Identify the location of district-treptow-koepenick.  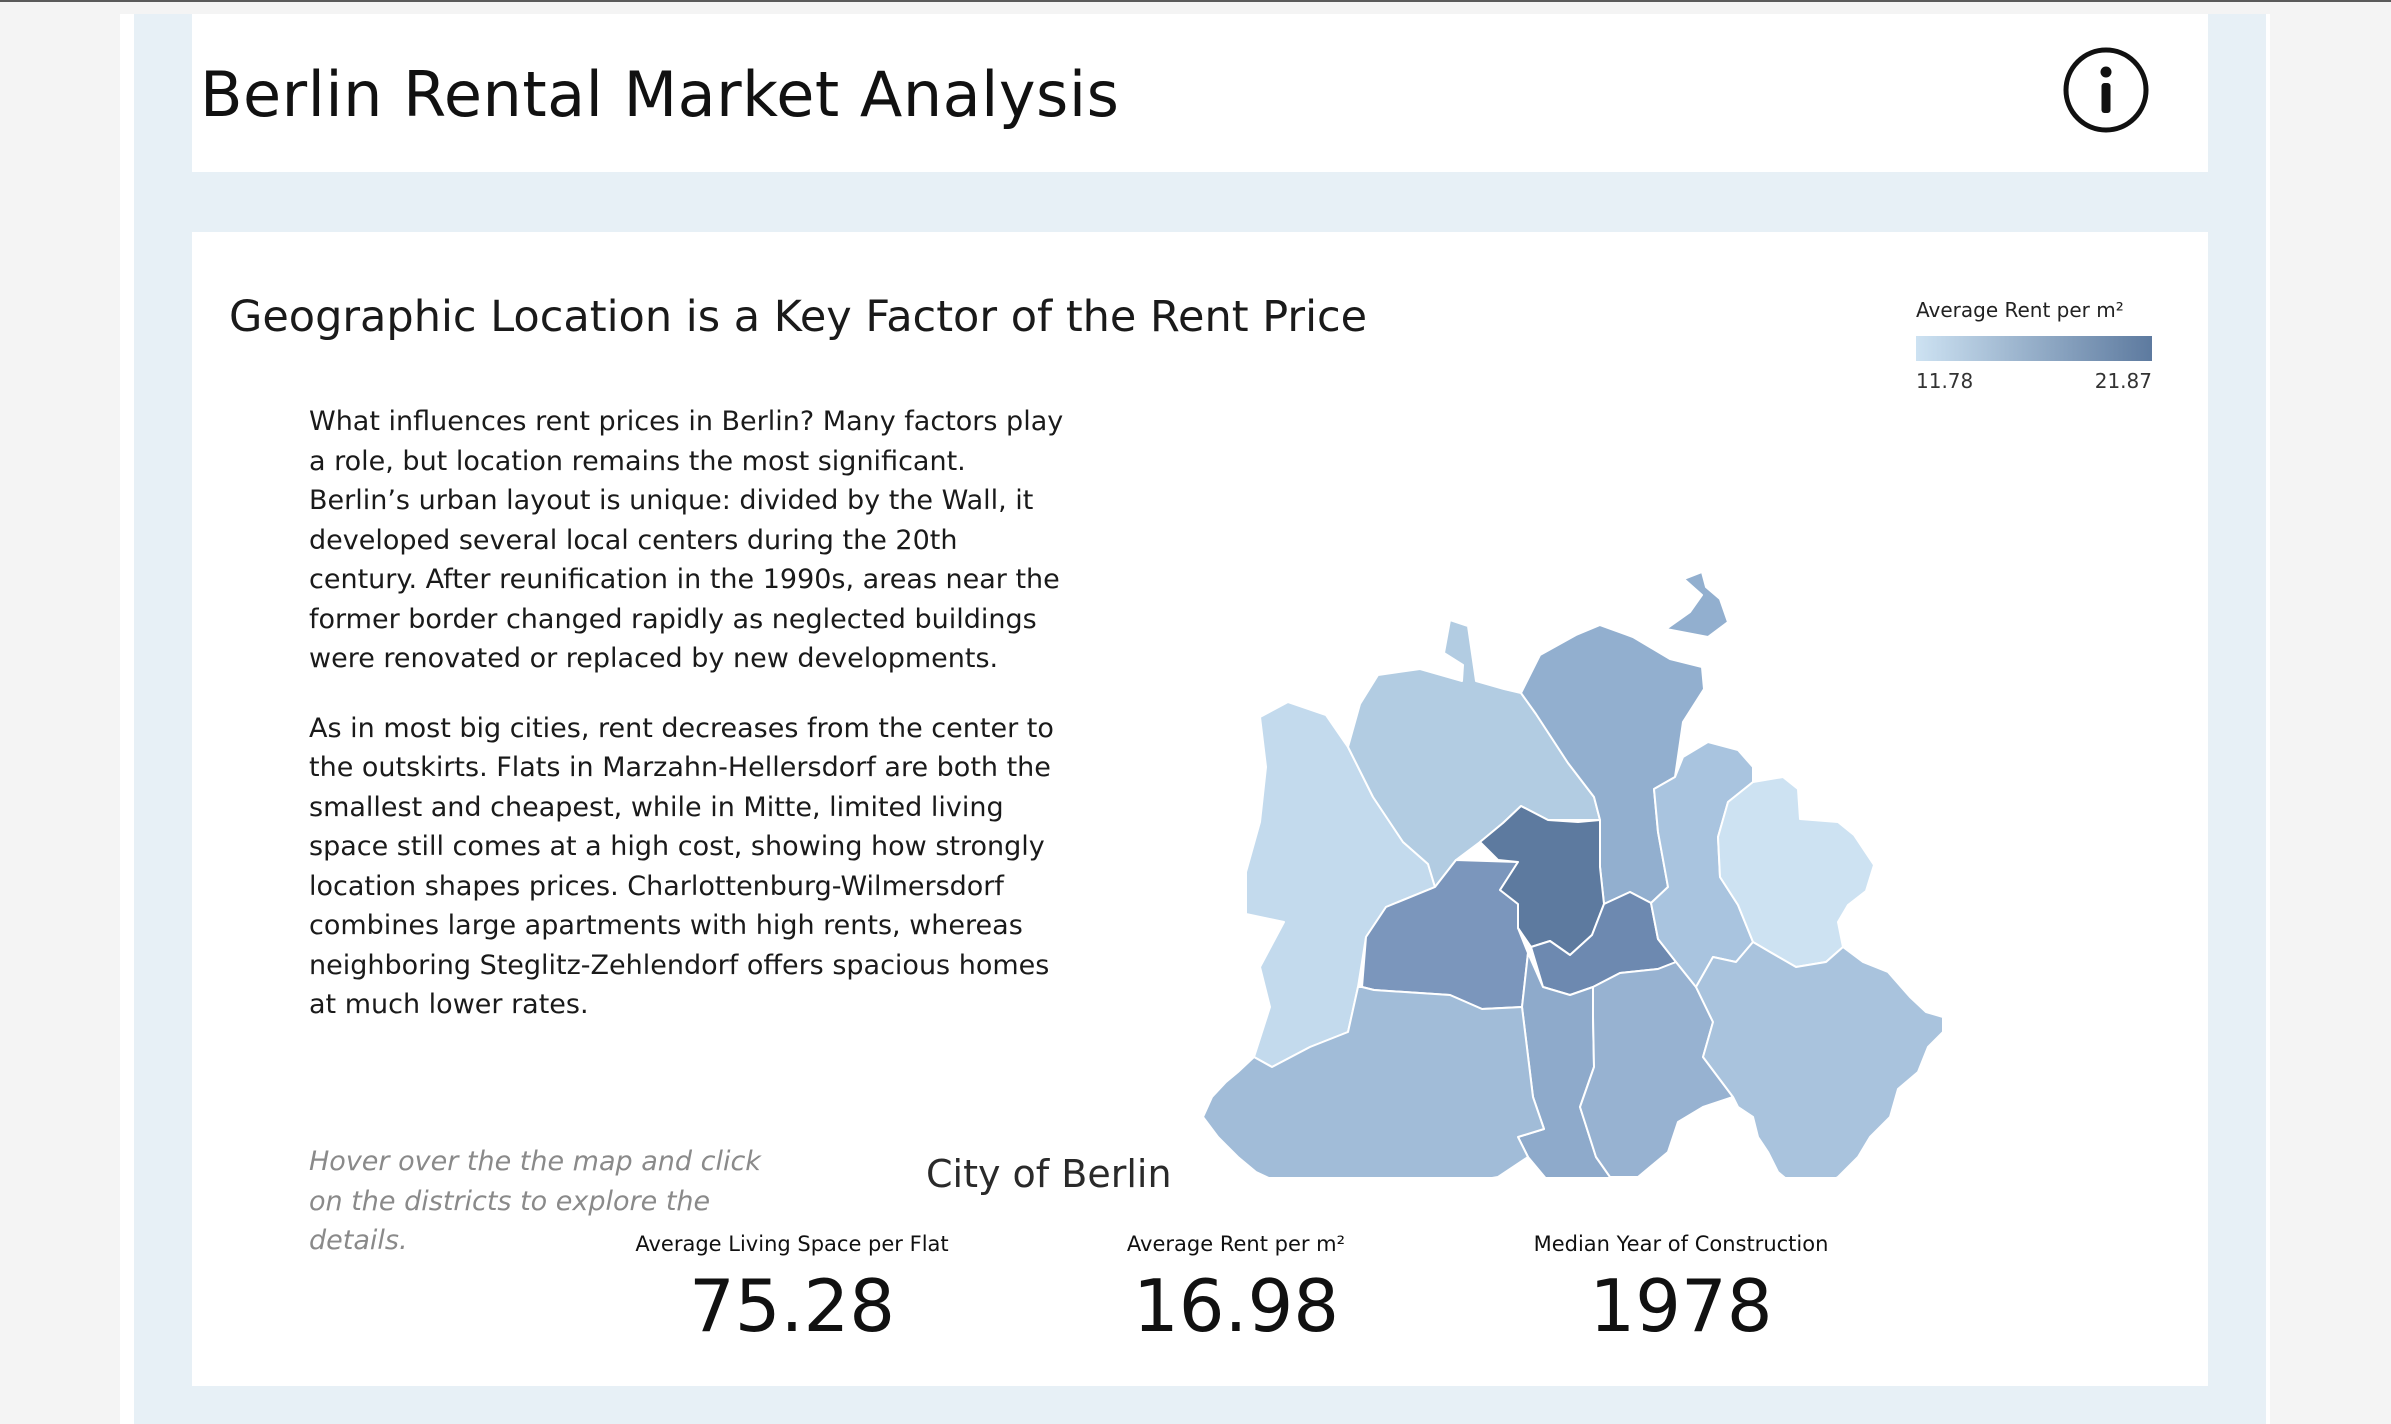
(1819, 1059).